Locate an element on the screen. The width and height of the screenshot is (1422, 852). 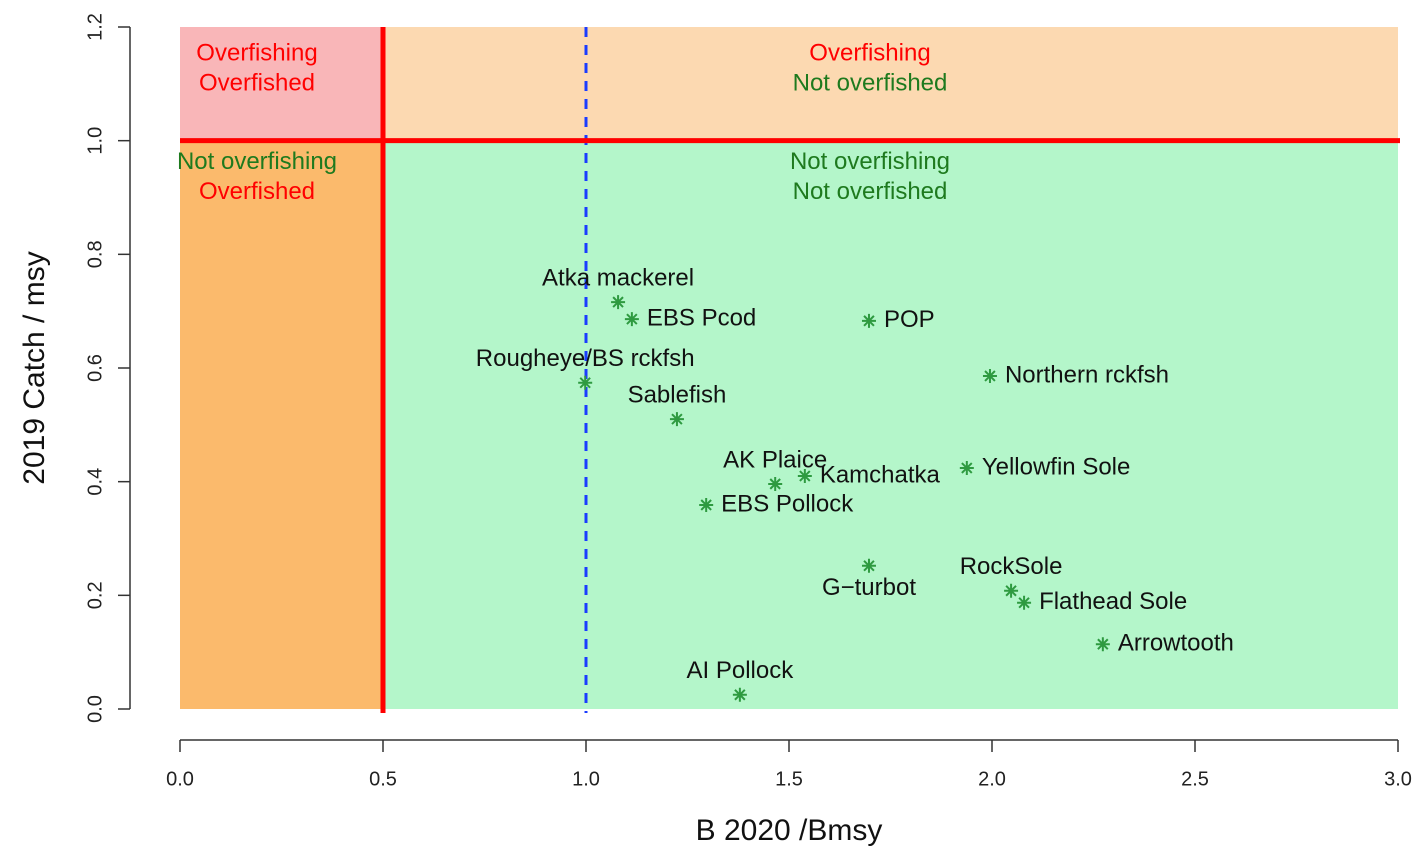
x-tick-label: 1.5 is located at coordinates (789, 779).